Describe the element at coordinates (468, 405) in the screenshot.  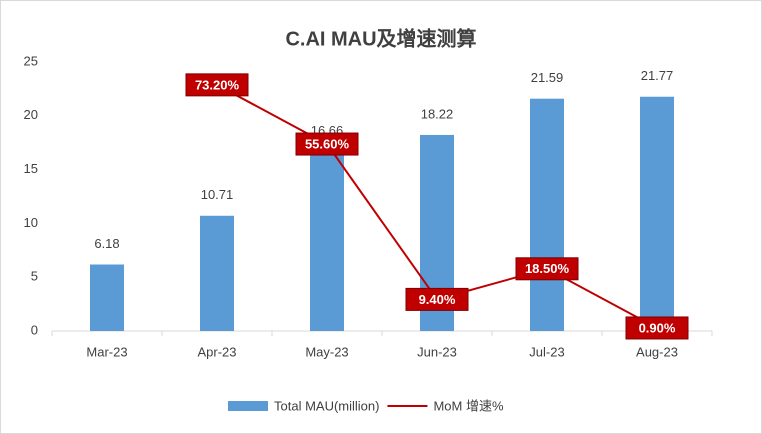
I see `legend-label: MoM 增速%` at that location.